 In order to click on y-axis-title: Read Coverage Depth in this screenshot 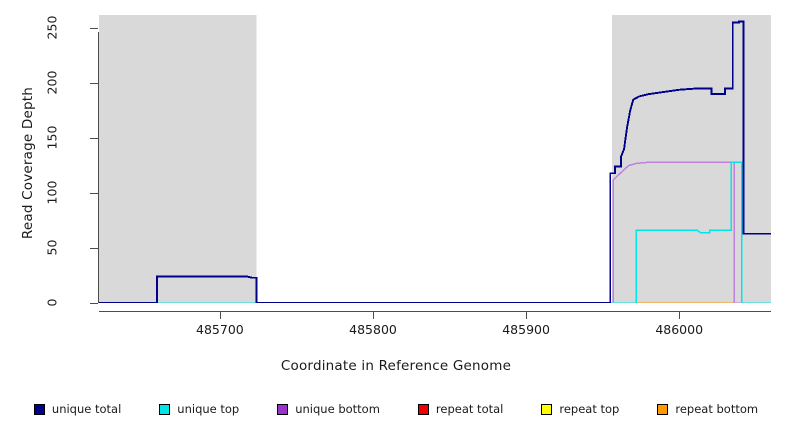, I will do `click(28, 163)`.